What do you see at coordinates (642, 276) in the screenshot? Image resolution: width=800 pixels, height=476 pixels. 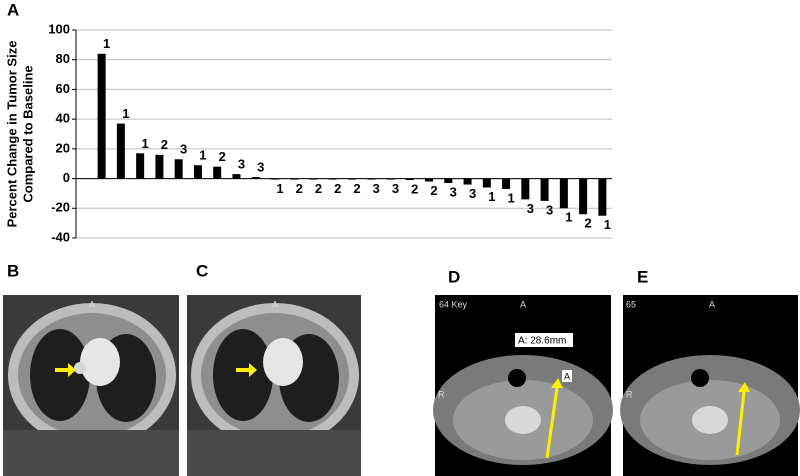 I see `panel-label: E` at bounding box center [642, 276].